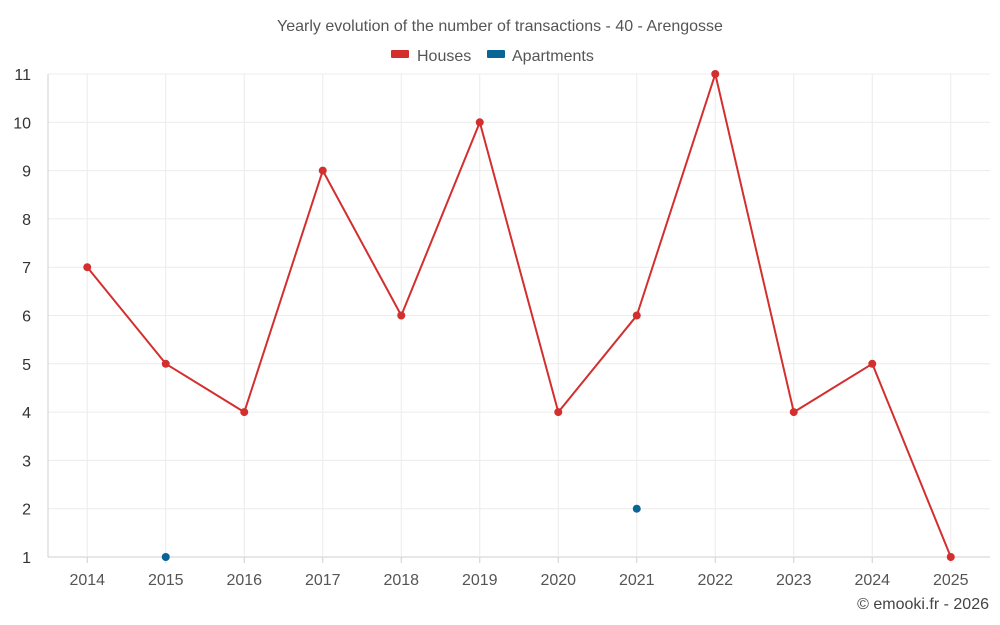 The width and height of the screenshot is (1000, 625). I want to click on data-point-houses-2017, so click(322, 170).